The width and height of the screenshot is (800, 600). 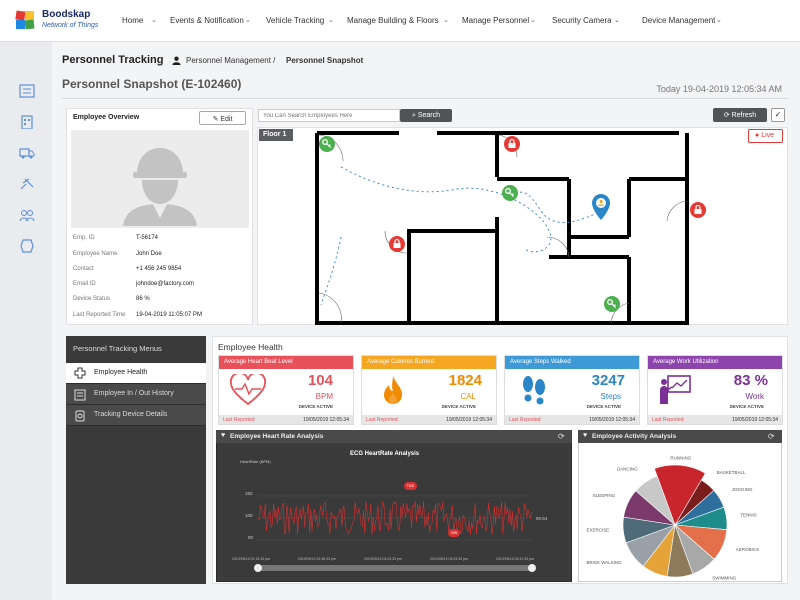 I want to click on ecg-slider-handle-left, so click(x=258, y=568).